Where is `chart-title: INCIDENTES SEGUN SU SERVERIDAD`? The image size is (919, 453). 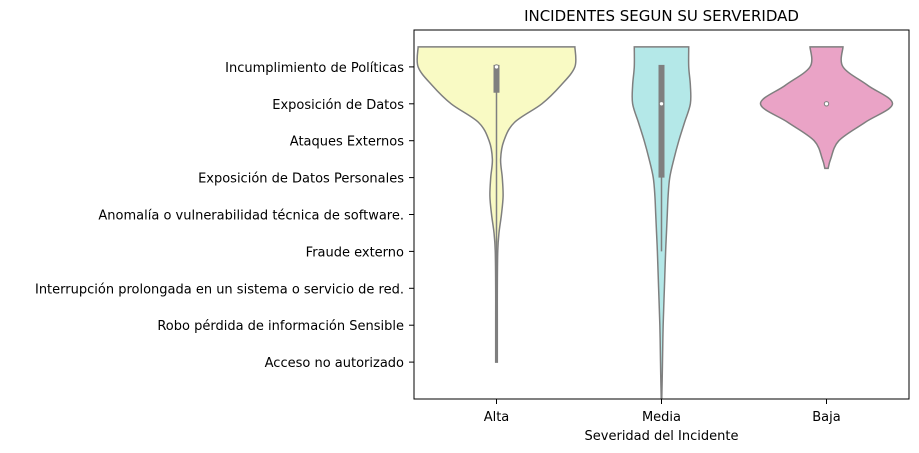
chart-title: INCIDENTES SEGUN SU SERVERIDAD is located at coordinates (661, 16).